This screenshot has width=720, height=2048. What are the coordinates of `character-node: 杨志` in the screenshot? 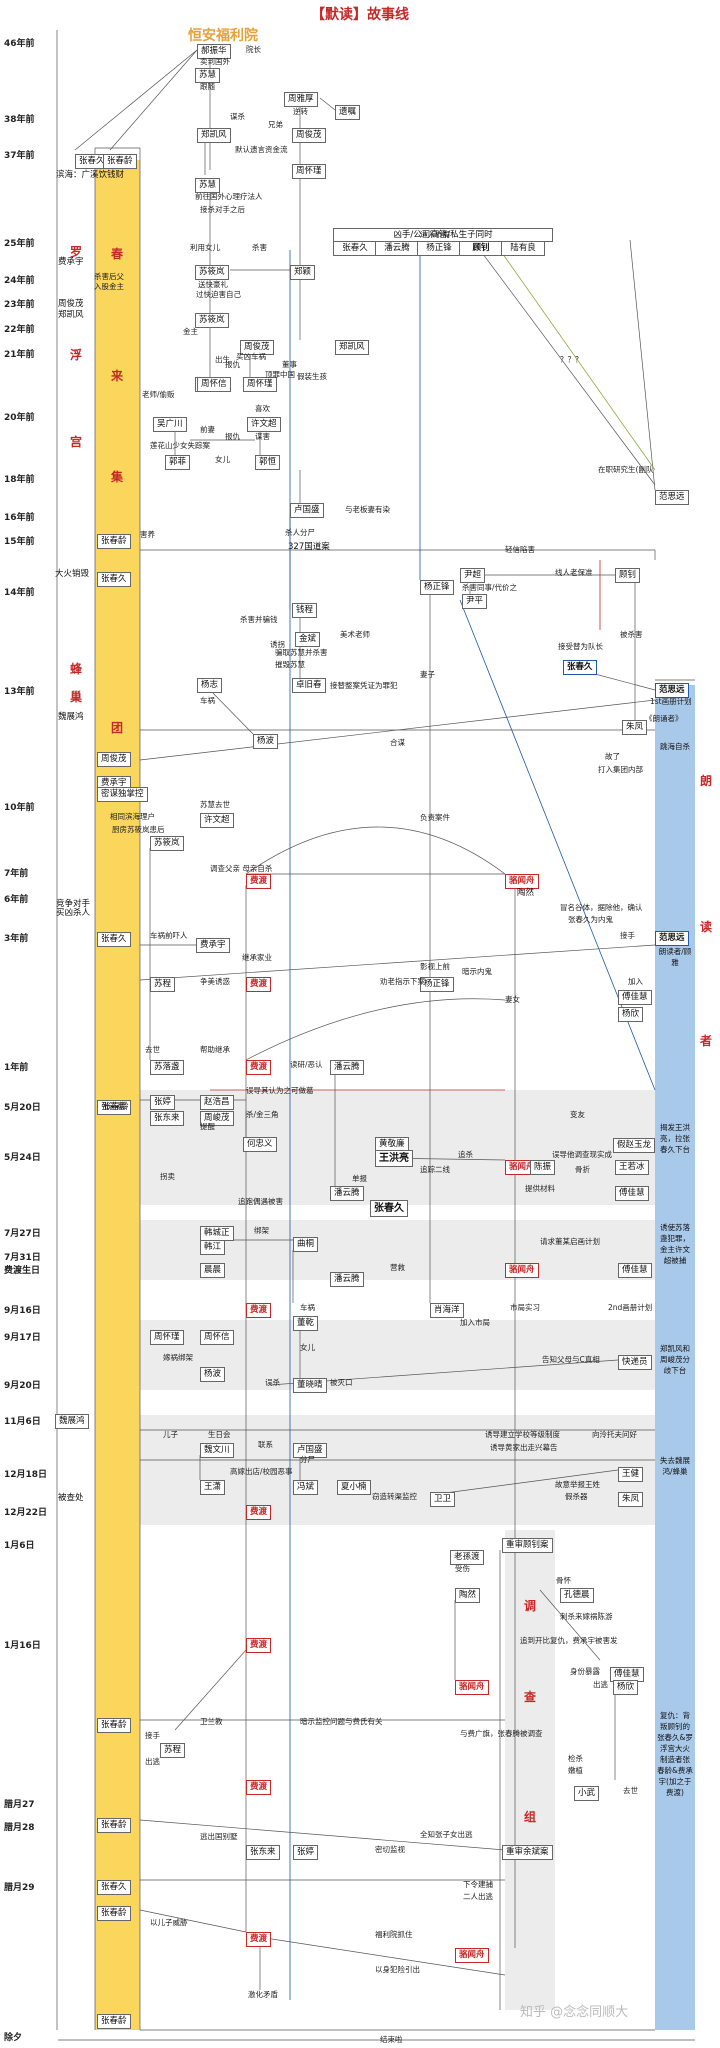 It's located at (210, 685).